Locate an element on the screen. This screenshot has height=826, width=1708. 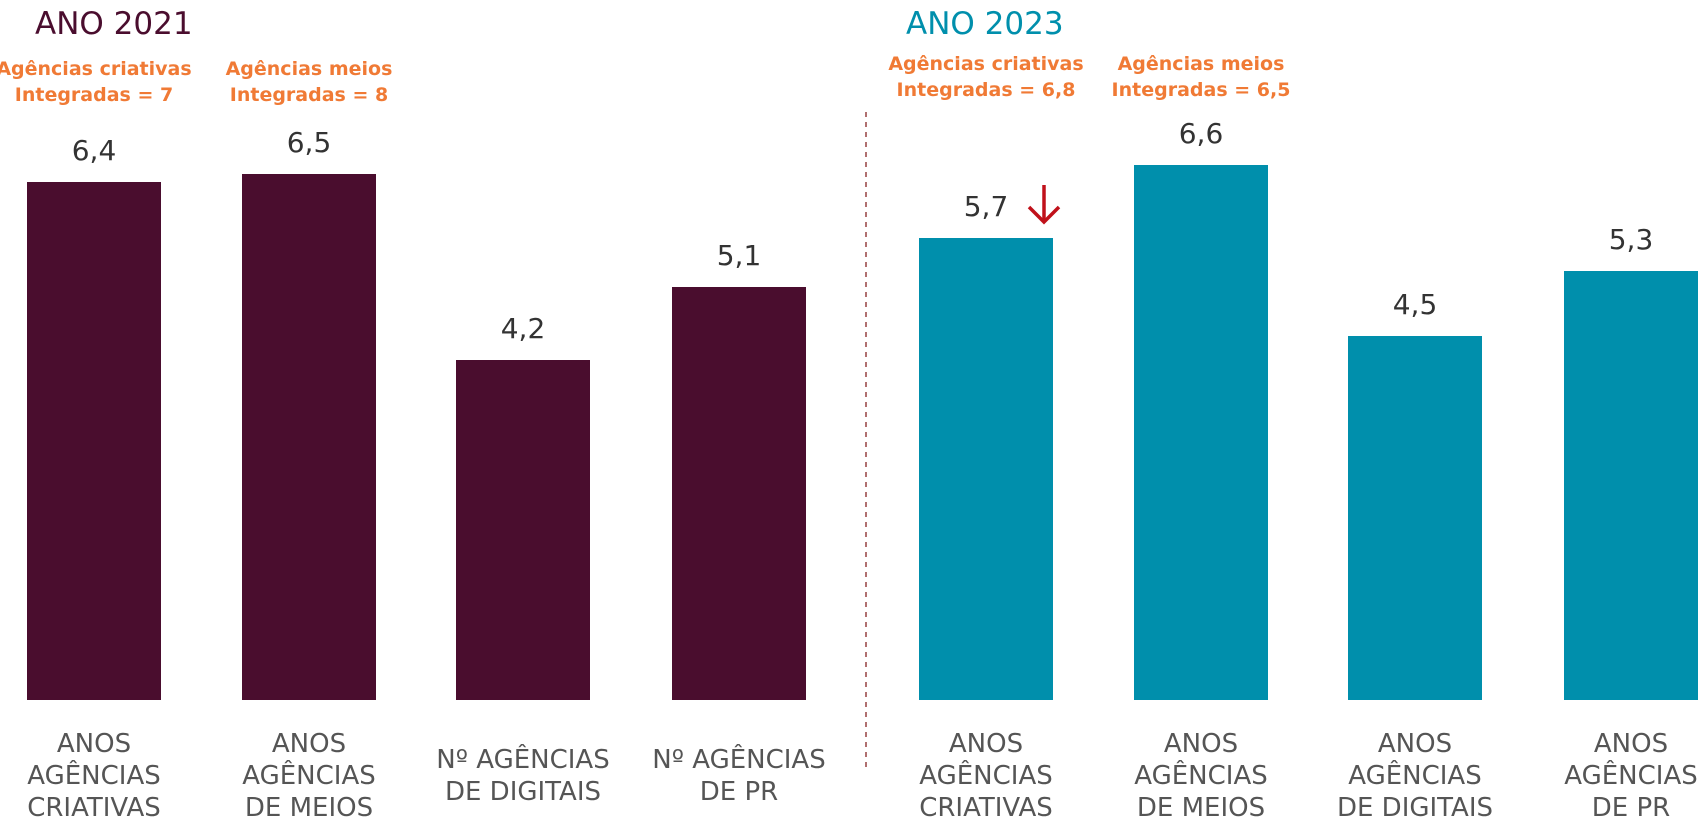
value-label: 6,5 is located at coordinates (309, 142).